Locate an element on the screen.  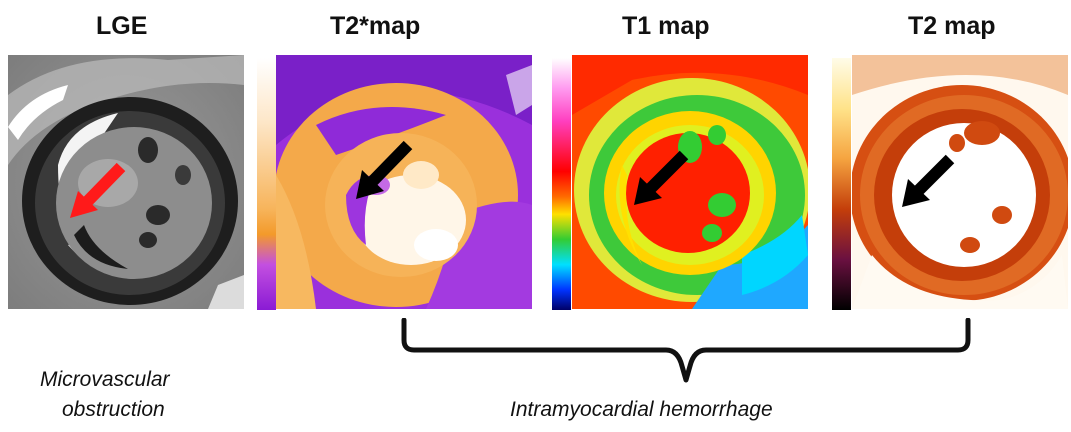
lge-image is located at coordinates (126, 182).